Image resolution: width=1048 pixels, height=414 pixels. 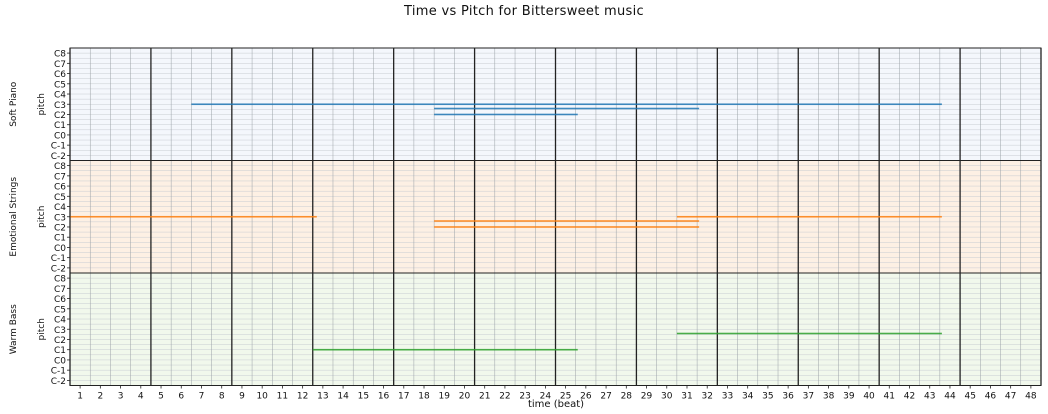 I want to click on x-tick-label: 17, so click(x=403, y=397).